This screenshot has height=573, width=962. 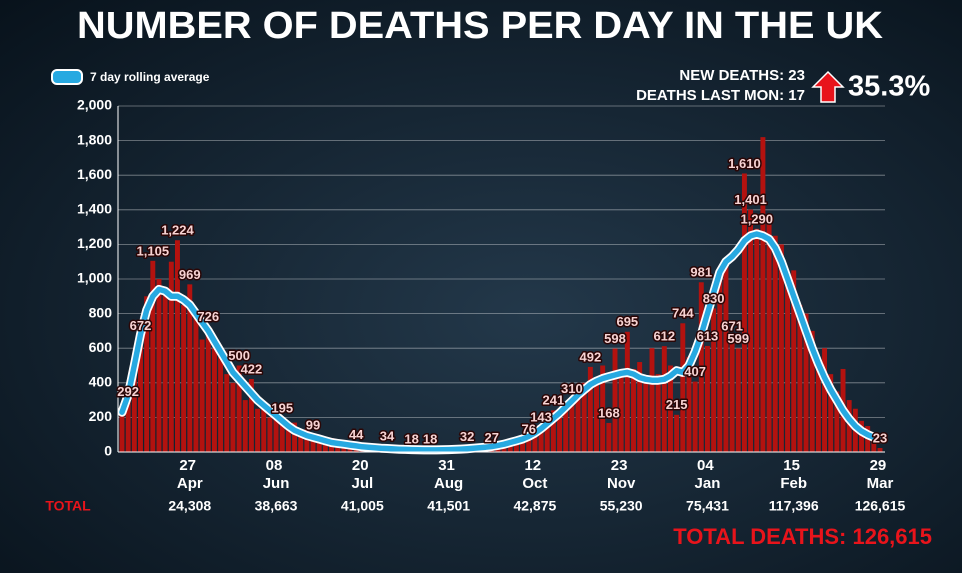 What do you see at coordinates (750, 199) in the screenshot?
I see `value-label: 1,401` at bounding box center [750, 199].